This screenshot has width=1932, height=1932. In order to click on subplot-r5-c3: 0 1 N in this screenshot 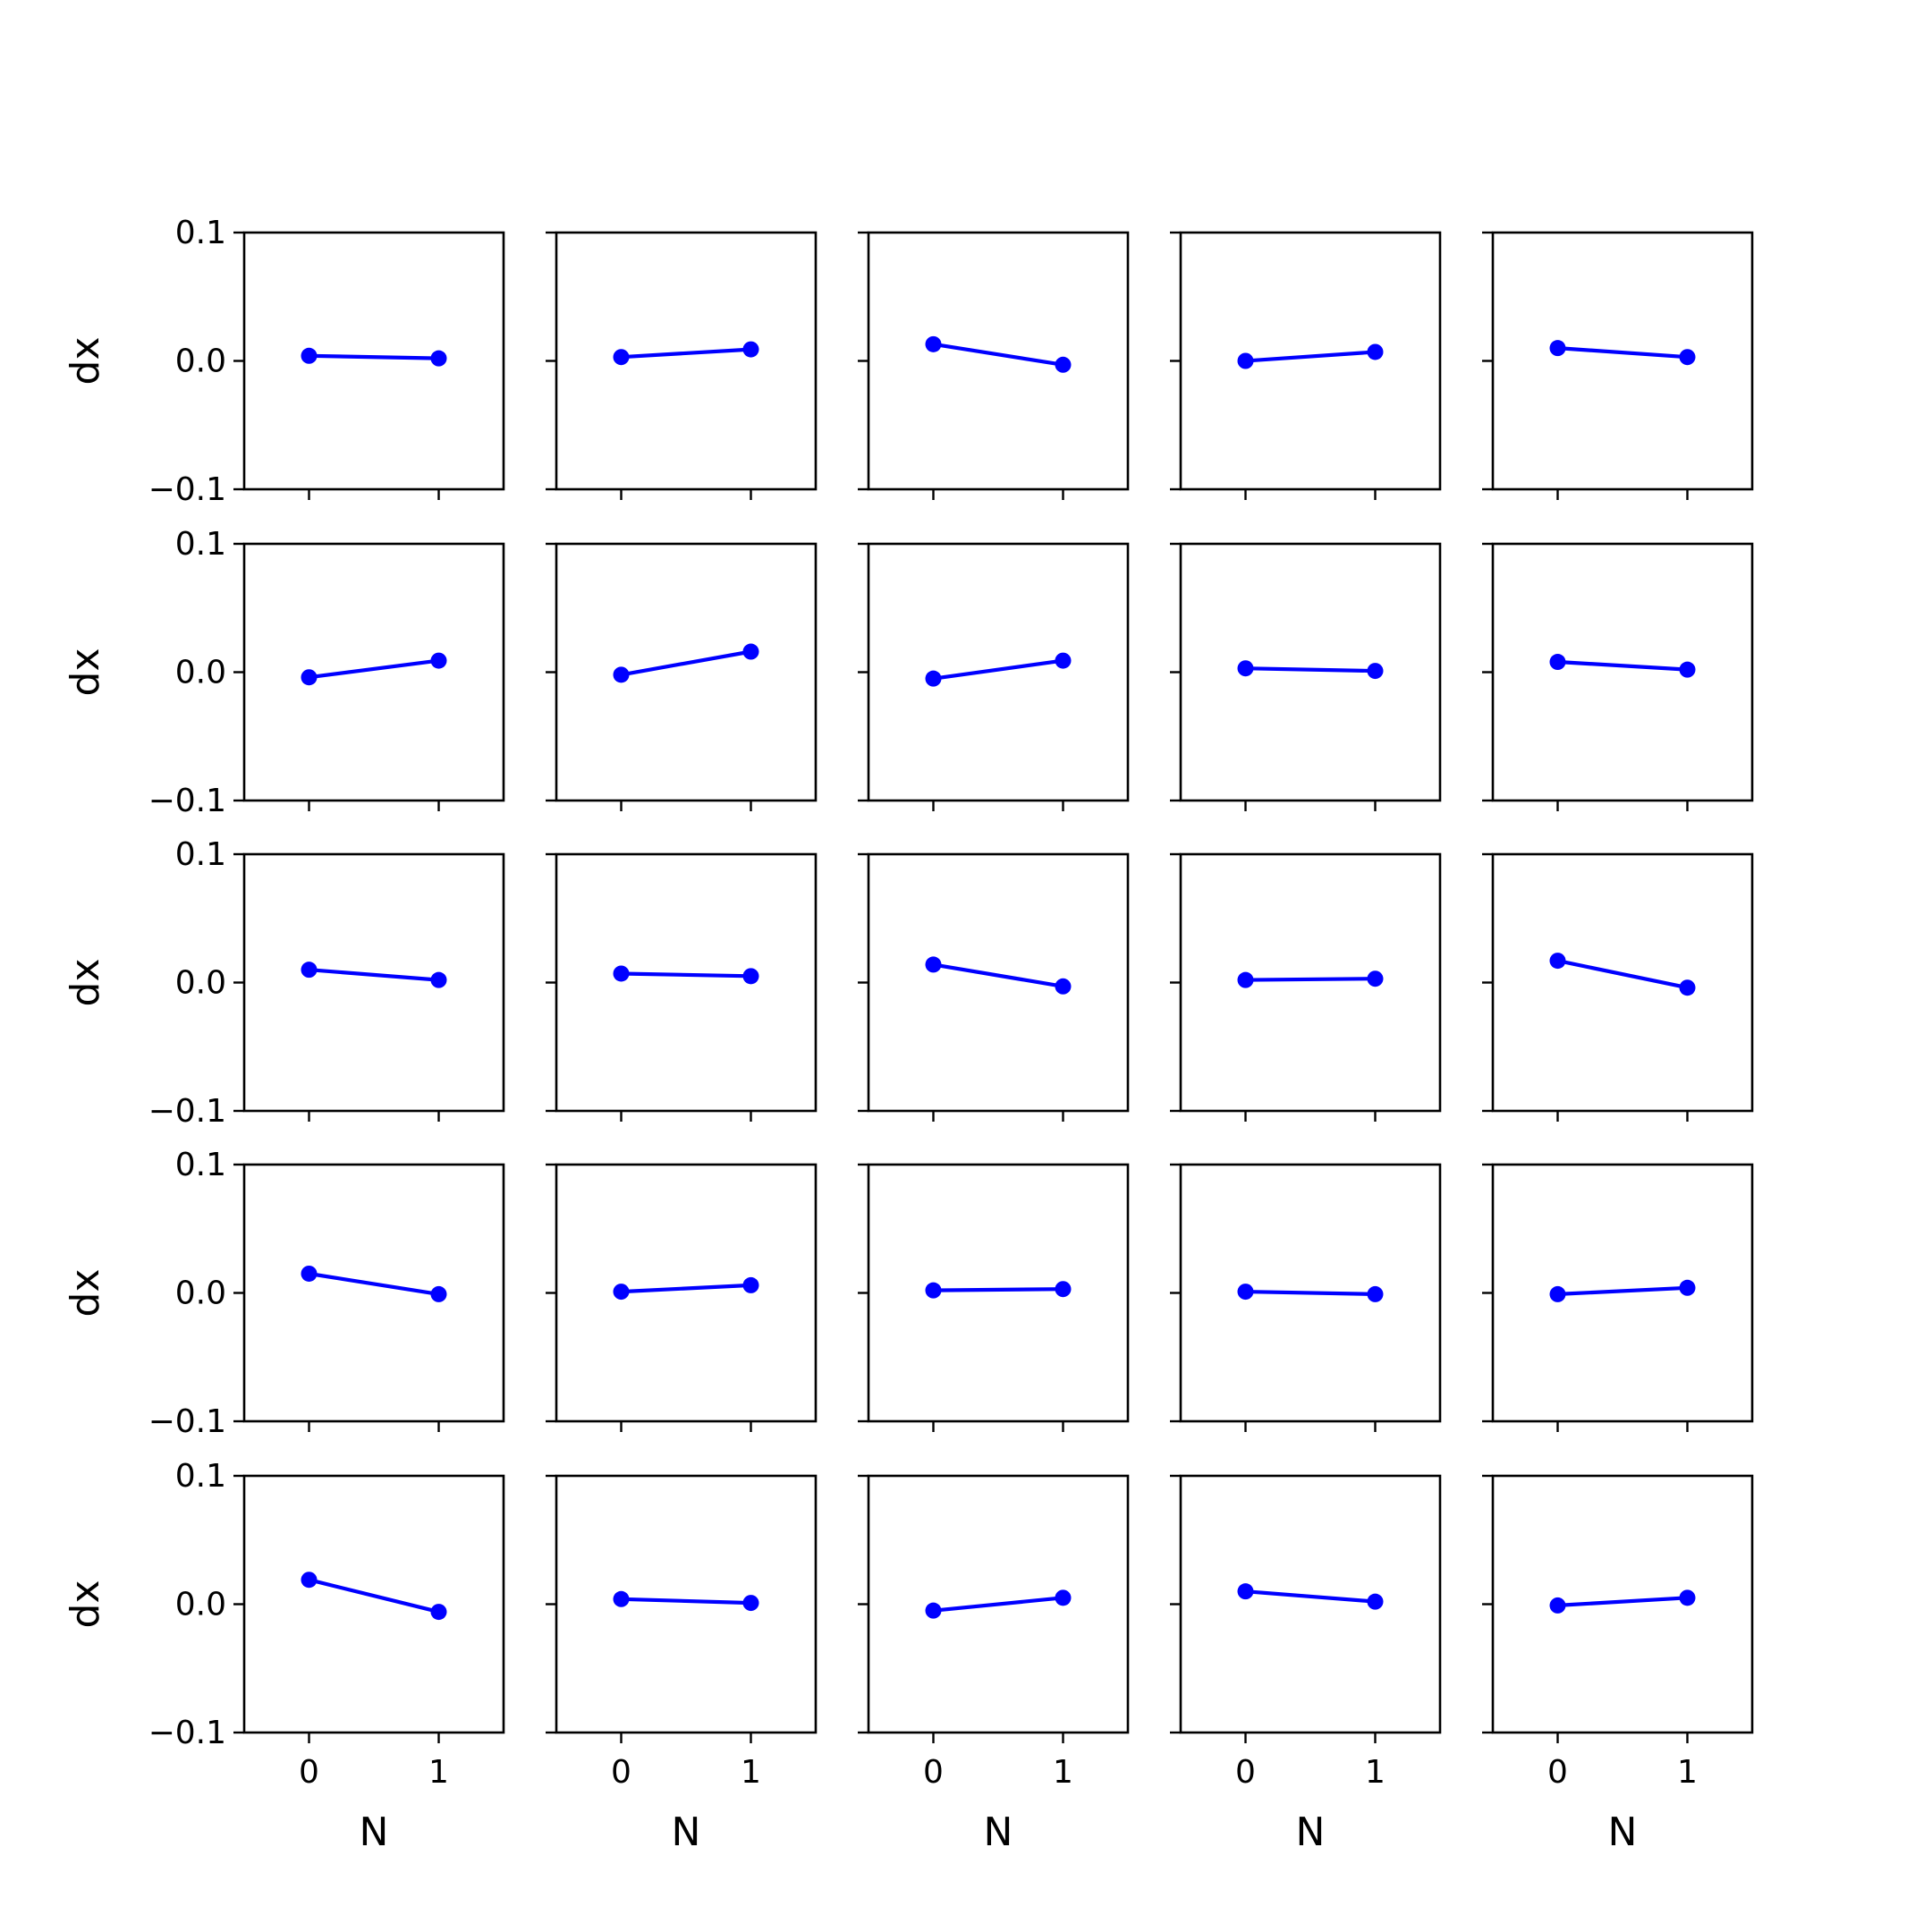, I will do `click(994, 1664)`.